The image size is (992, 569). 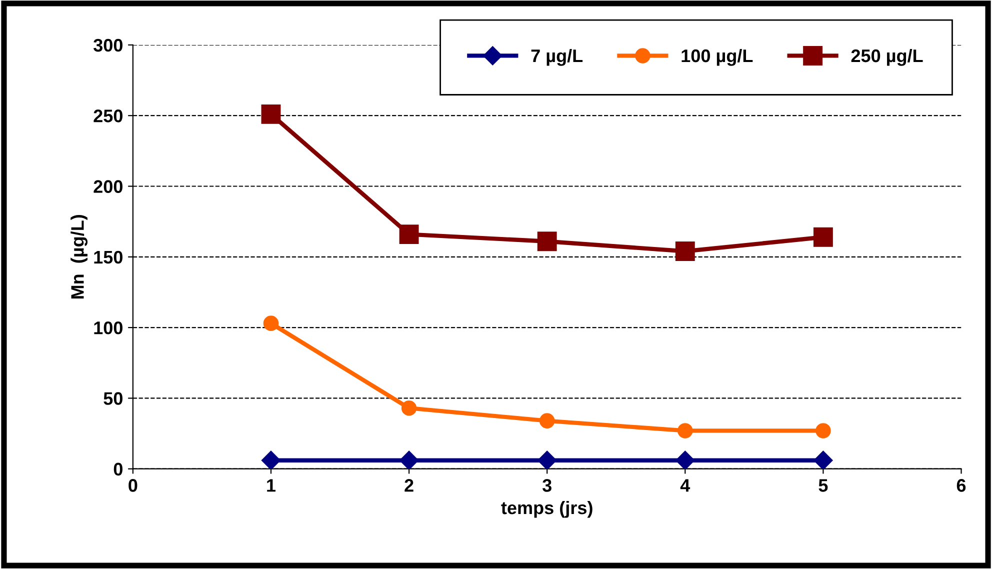 I want to click on y-tick-label: 100, so click(x=108, y=327).